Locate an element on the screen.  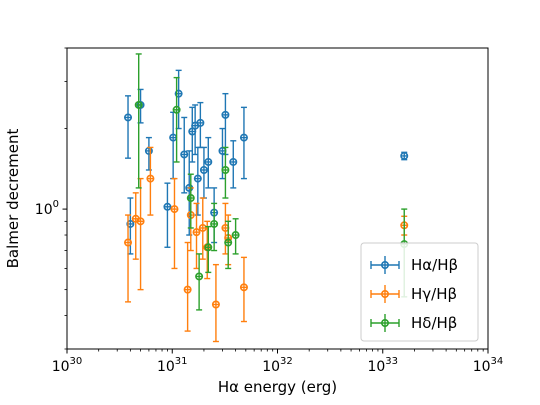
y-axis-label: Balmer decrement is located at coordinates (13, 199).